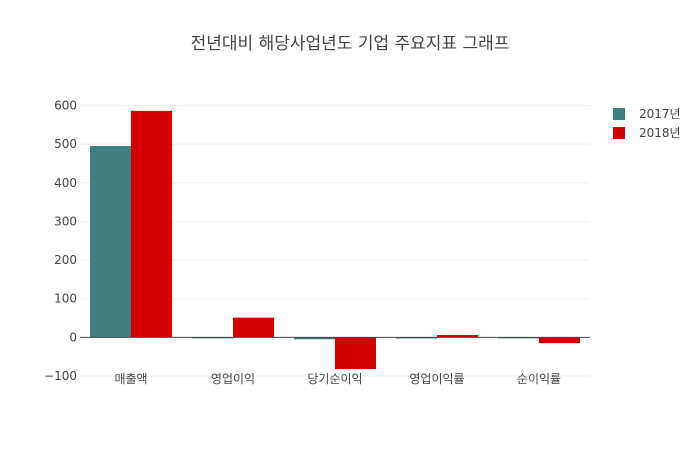  I want to click on y-tick-label: 100, so click(65, 299).